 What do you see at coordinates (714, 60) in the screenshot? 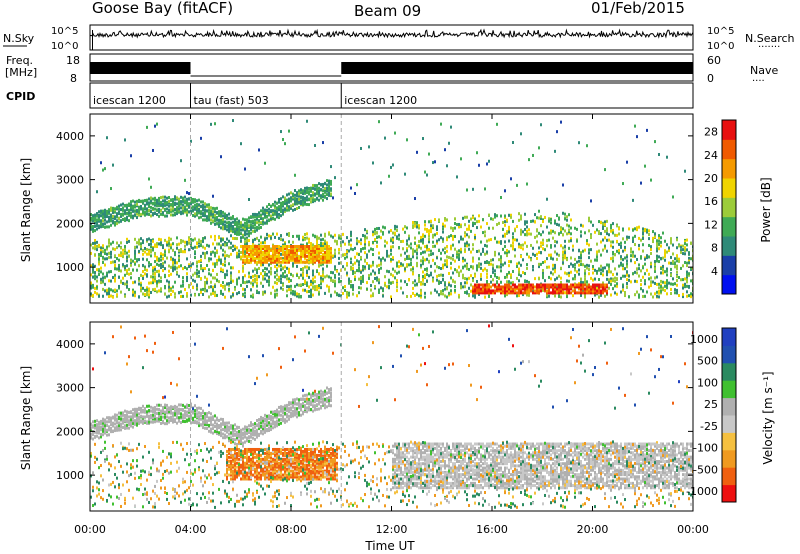
I see `nave-tick-top: 60` at bounding box center [714, 60].